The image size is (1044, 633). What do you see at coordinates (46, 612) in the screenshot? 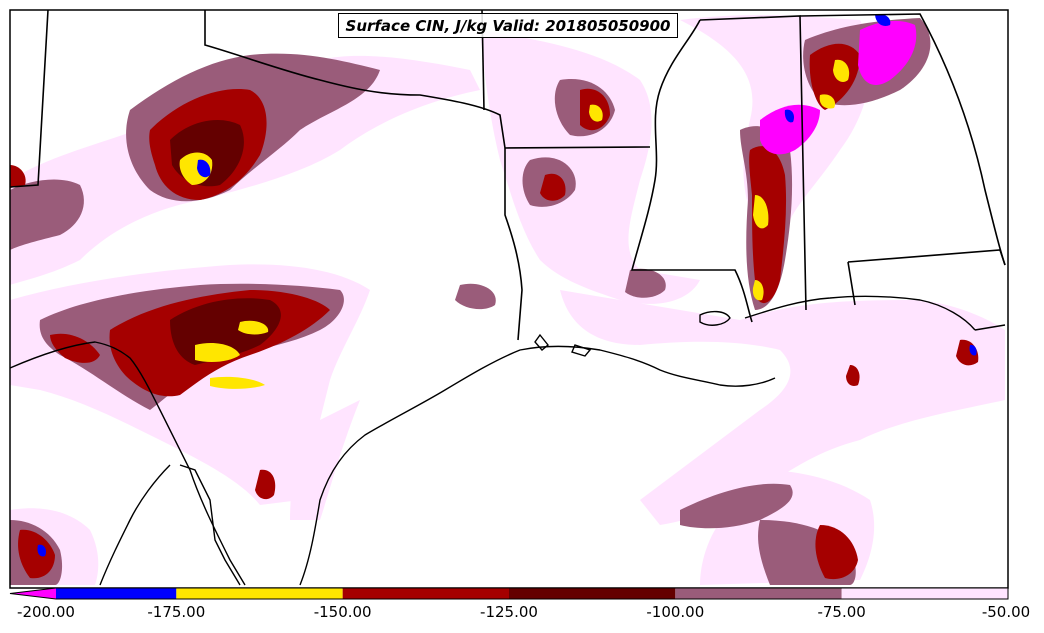
I see `colorbar-tick-label: -200.00` at bounding box center [46, 612].